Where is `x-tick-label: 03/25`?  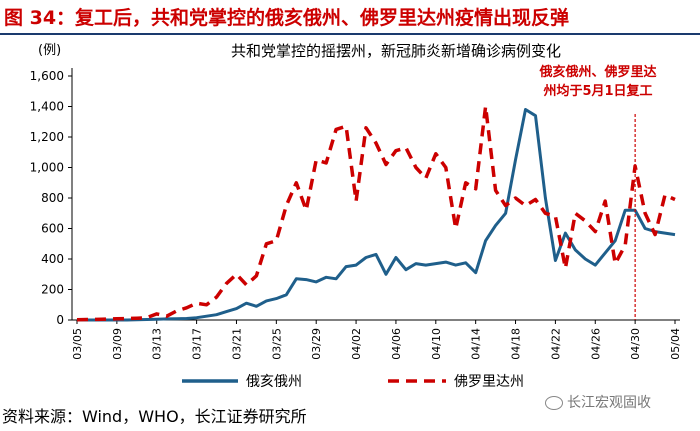 x-tick-label: 03/25 is located at coordinates (276, 344).